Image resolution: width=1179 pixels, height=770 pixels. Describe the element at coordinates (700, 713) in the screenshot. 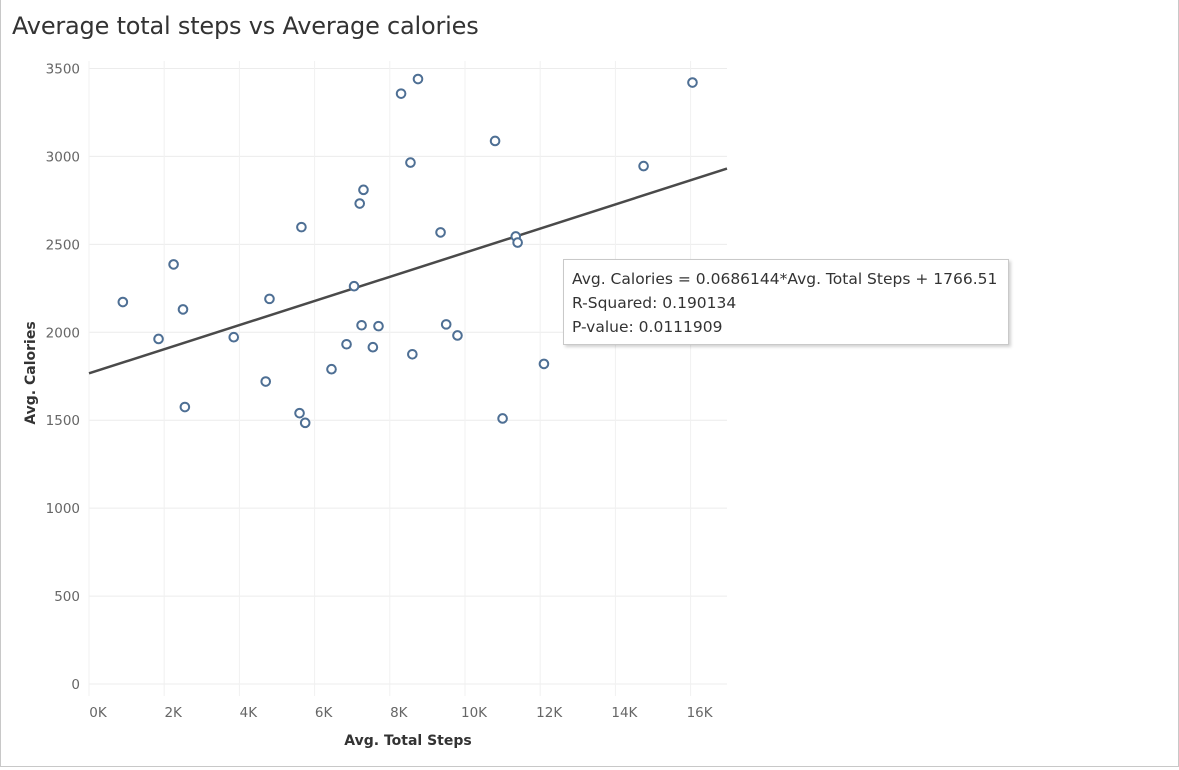

I see `x-tick-label: 16K` at that location.